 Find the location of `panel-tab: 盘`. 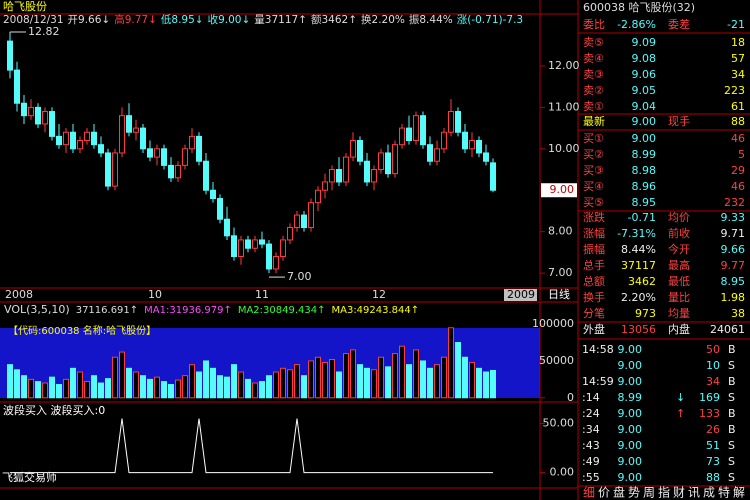

panel-tab: 盘 is located at coordinates (619, 492).